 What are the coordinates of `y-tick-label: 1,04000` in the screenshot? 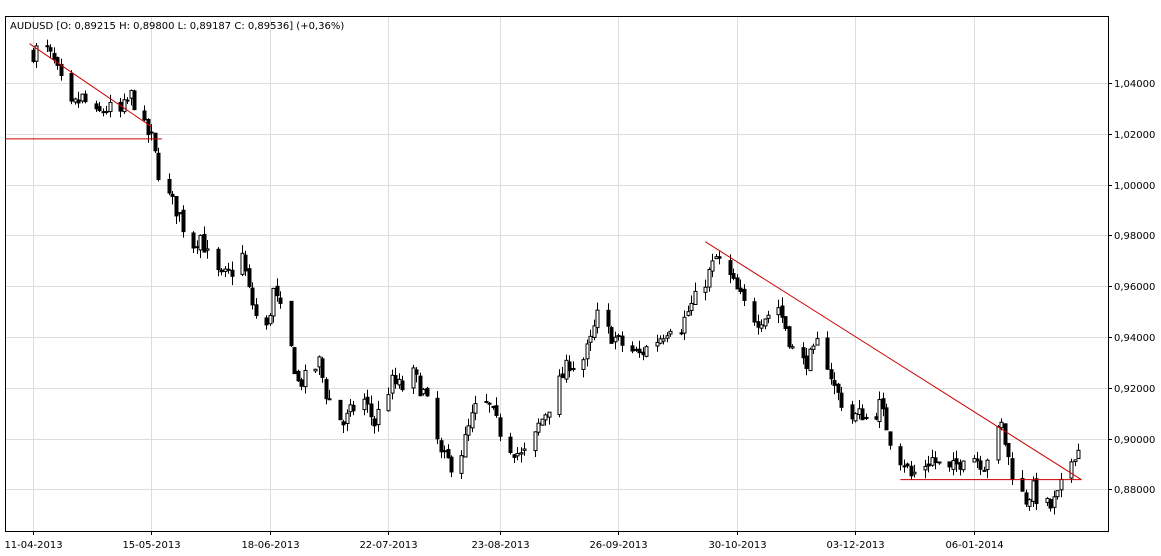 It's located at (1134, 84).